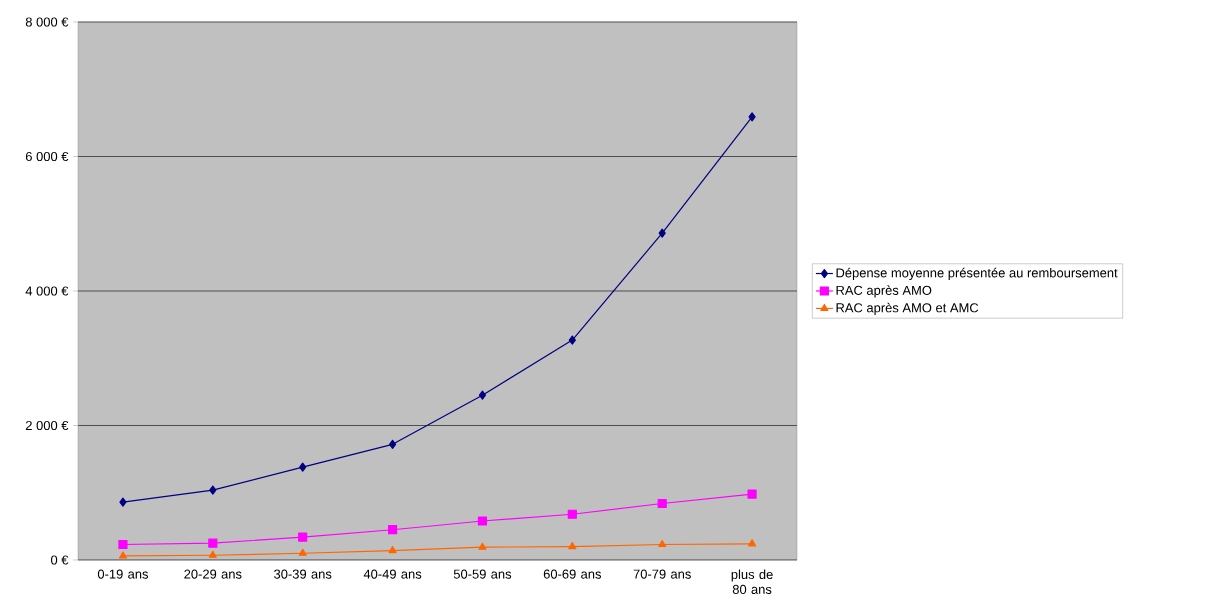 This screenshot has width=1220, height=611. I want to click on legend-label: Dépense moyenne présentée au remboursement, so click(977, 274).